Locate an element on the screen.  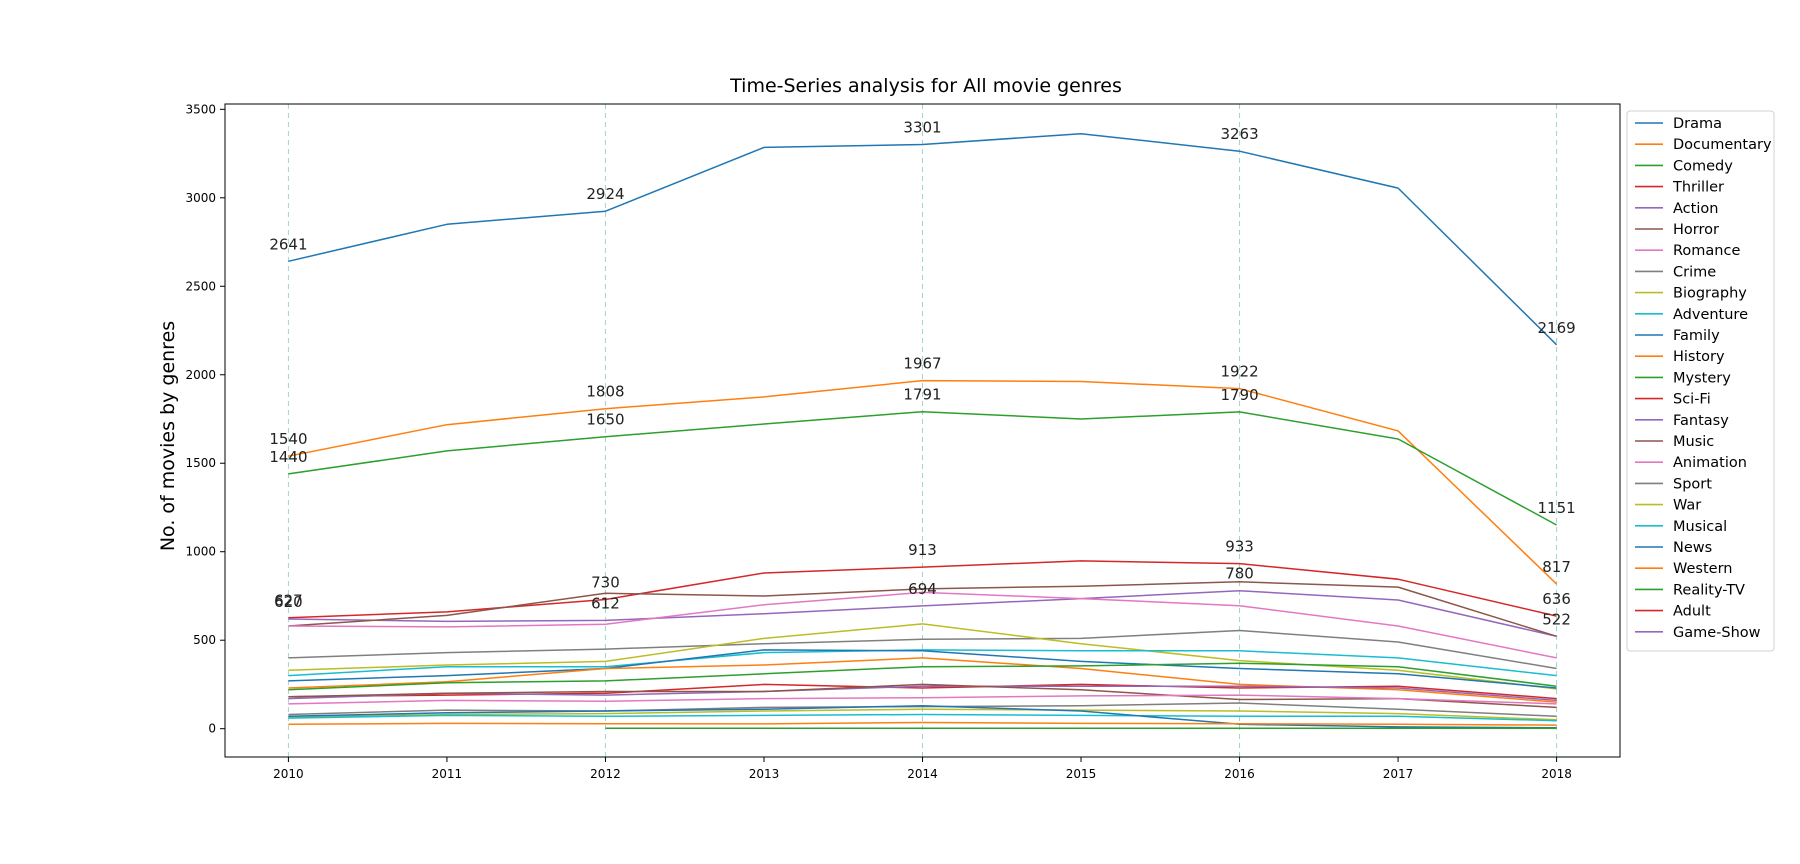
legend-entry-crime: Crime is located at coordinates (1694, 272).